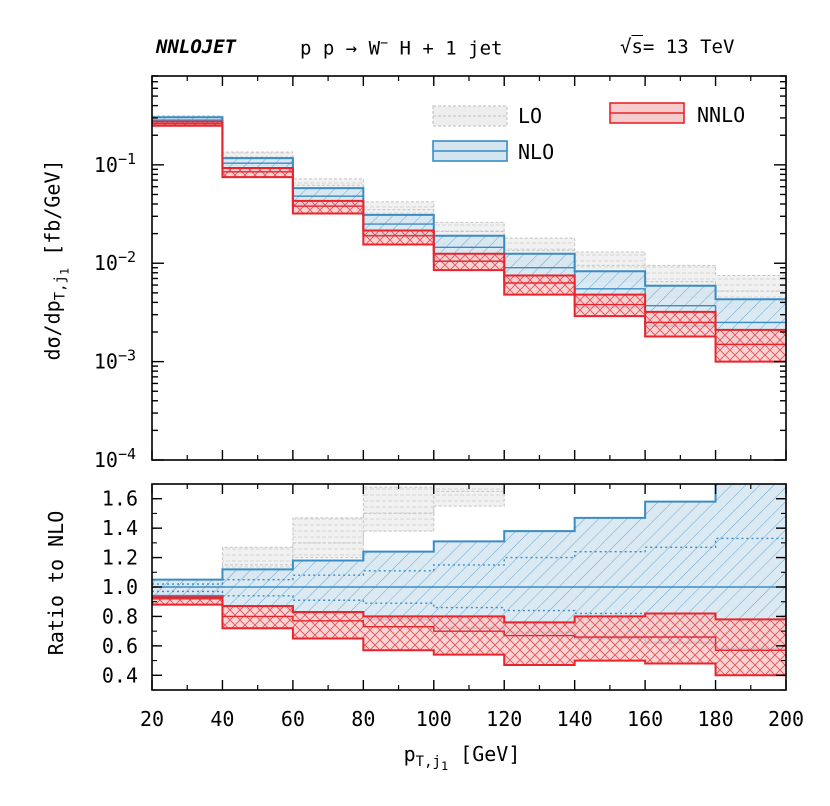 This screenshot has width=830, height=806. Describe the element at coordinates (52, 213) in the screenshot. I see `main-y-label-unit: [fb/GeV]` at that location.